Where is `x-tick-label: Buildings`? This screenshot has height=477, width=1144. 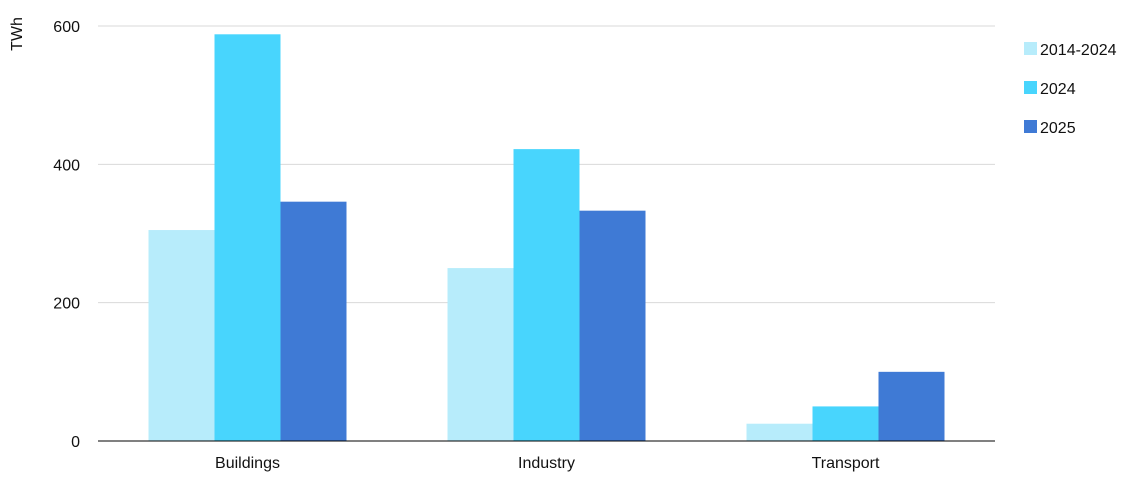
x-tick-label: Buildings is located at coordinates (247, 463).